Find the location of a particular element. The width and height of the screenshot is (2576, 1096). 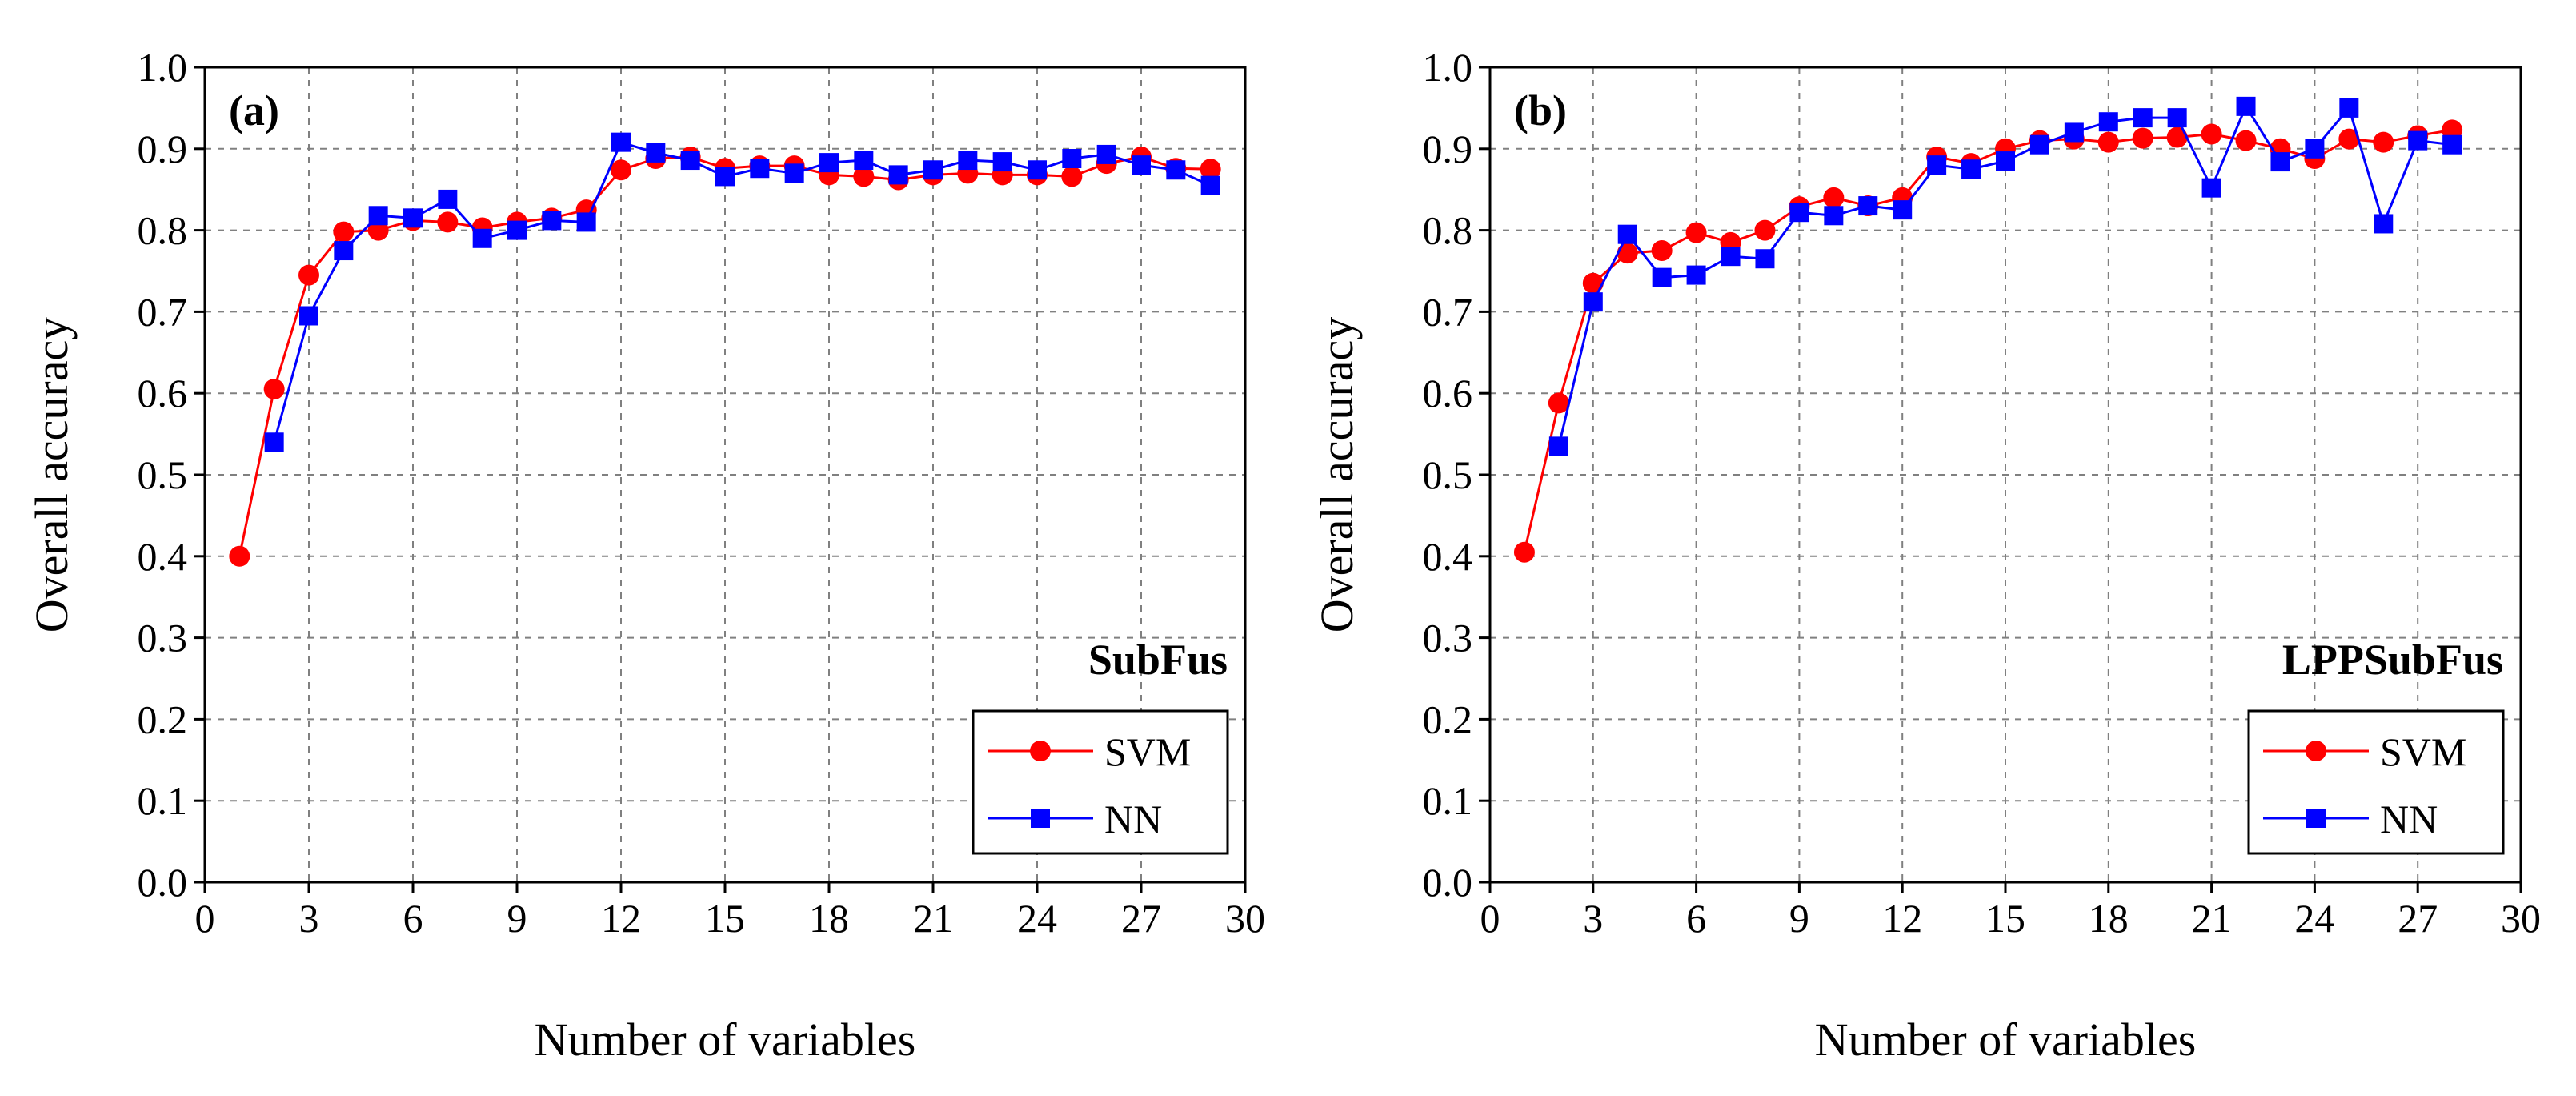

x-tick-label: 30 is located at coordinates (1245, 918).